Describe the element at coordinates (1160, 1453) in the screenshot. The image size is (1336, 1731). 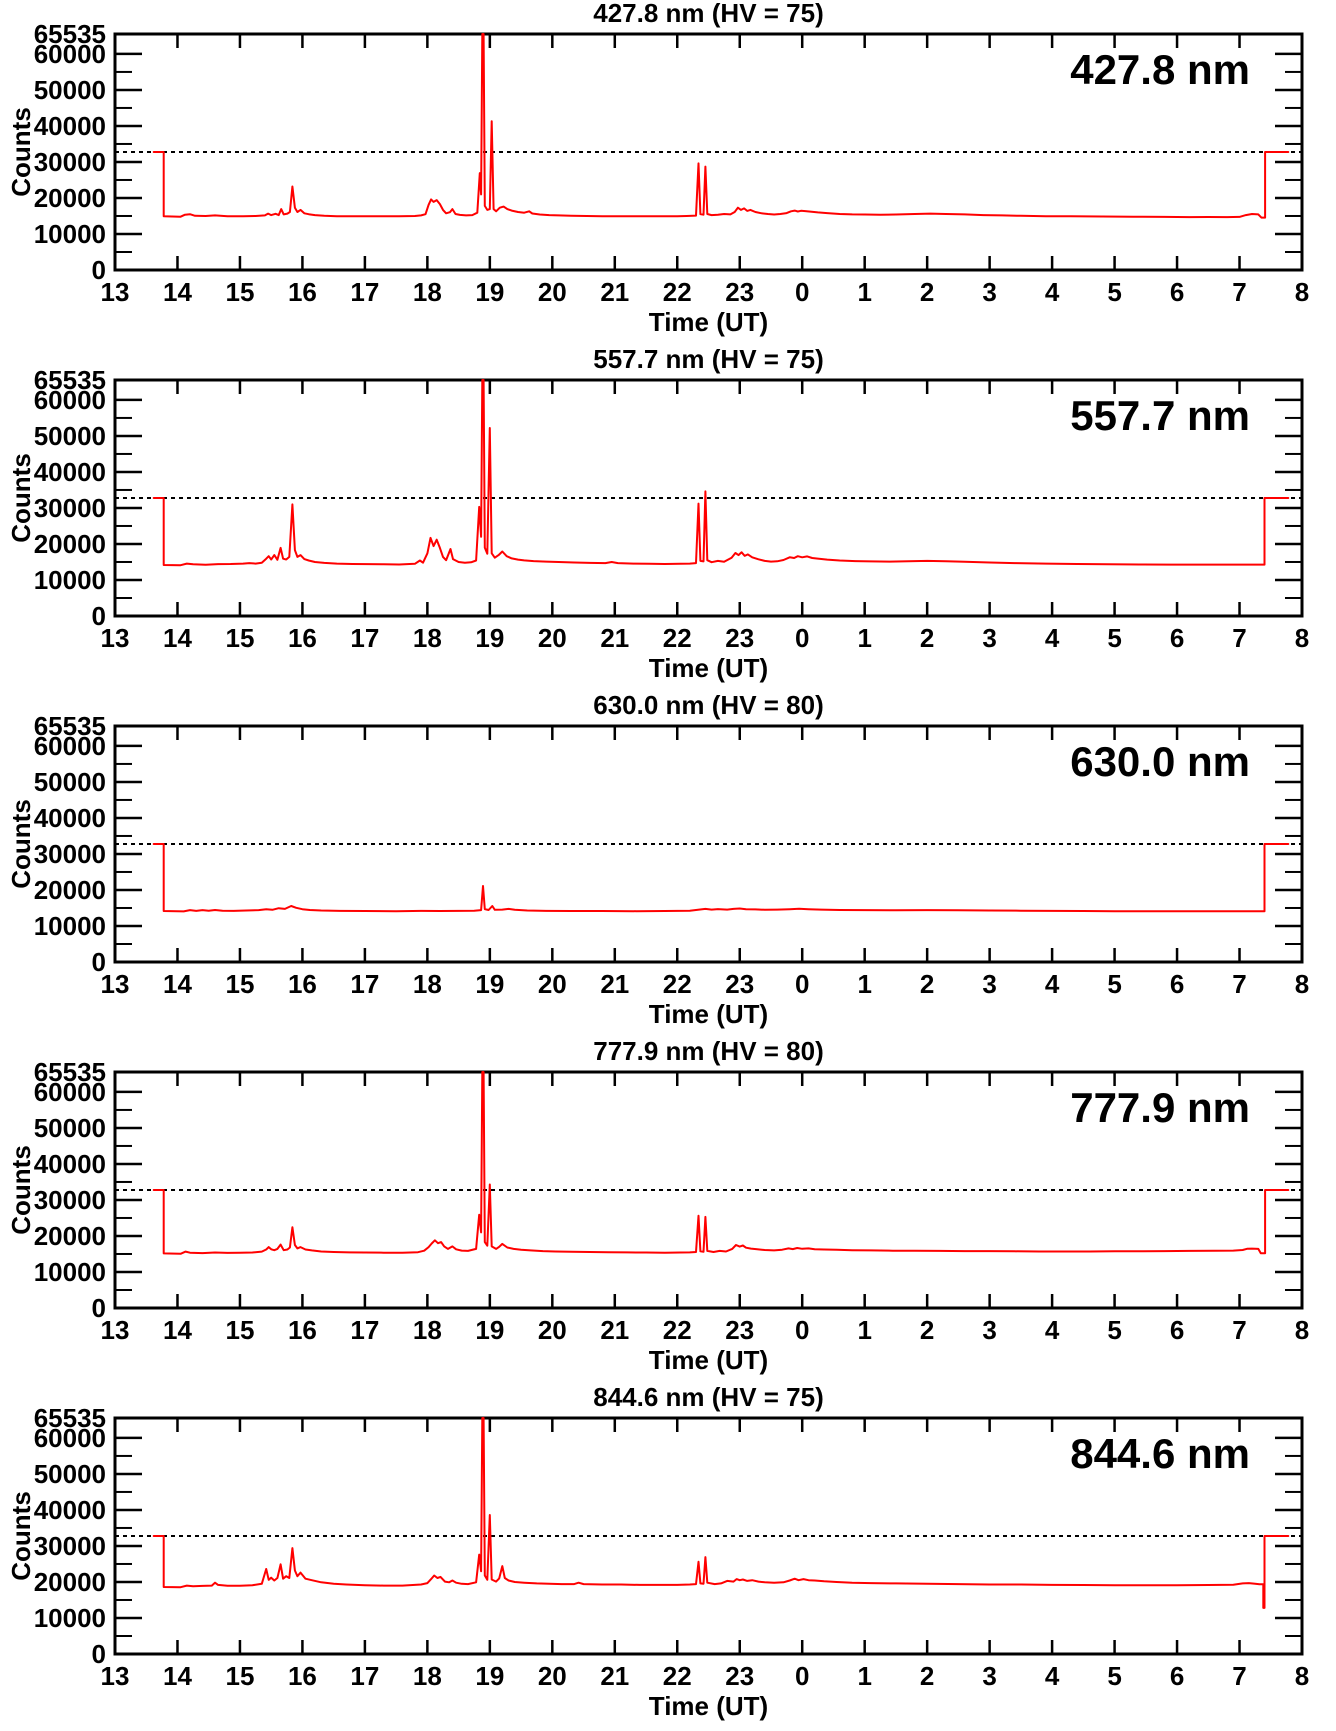
I see `wavelength-inset-label: 844.6 nm` at that location.